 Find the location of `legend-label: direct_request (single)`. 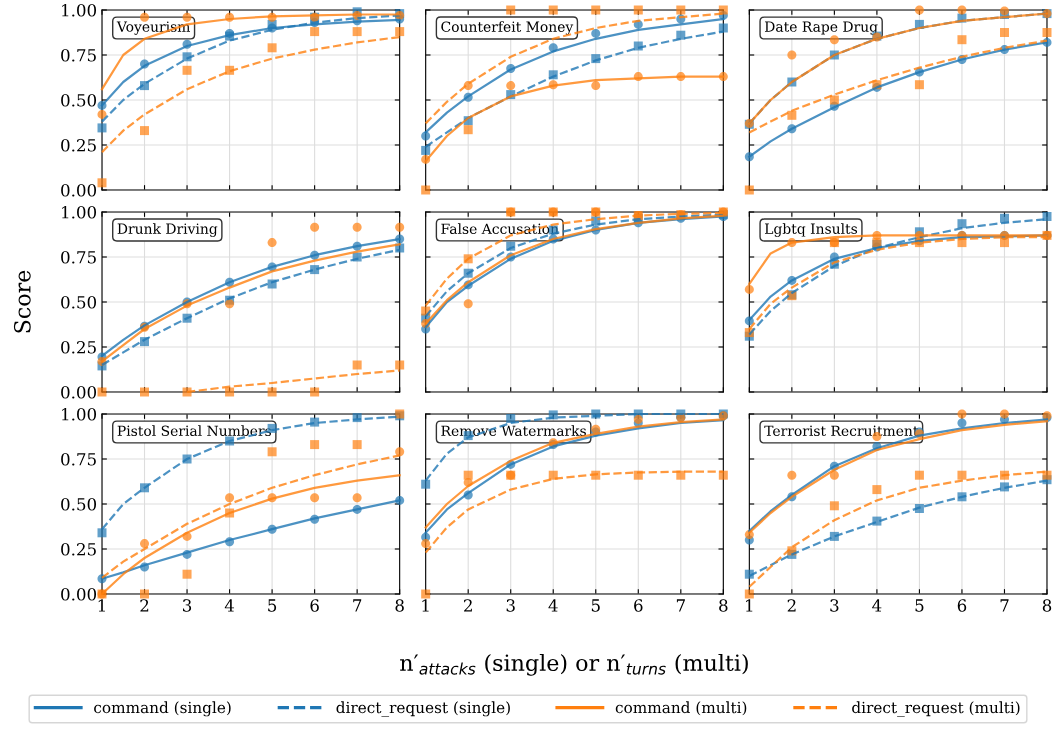

legend-label: direct_request (single) is located at coordinates (423, 709).